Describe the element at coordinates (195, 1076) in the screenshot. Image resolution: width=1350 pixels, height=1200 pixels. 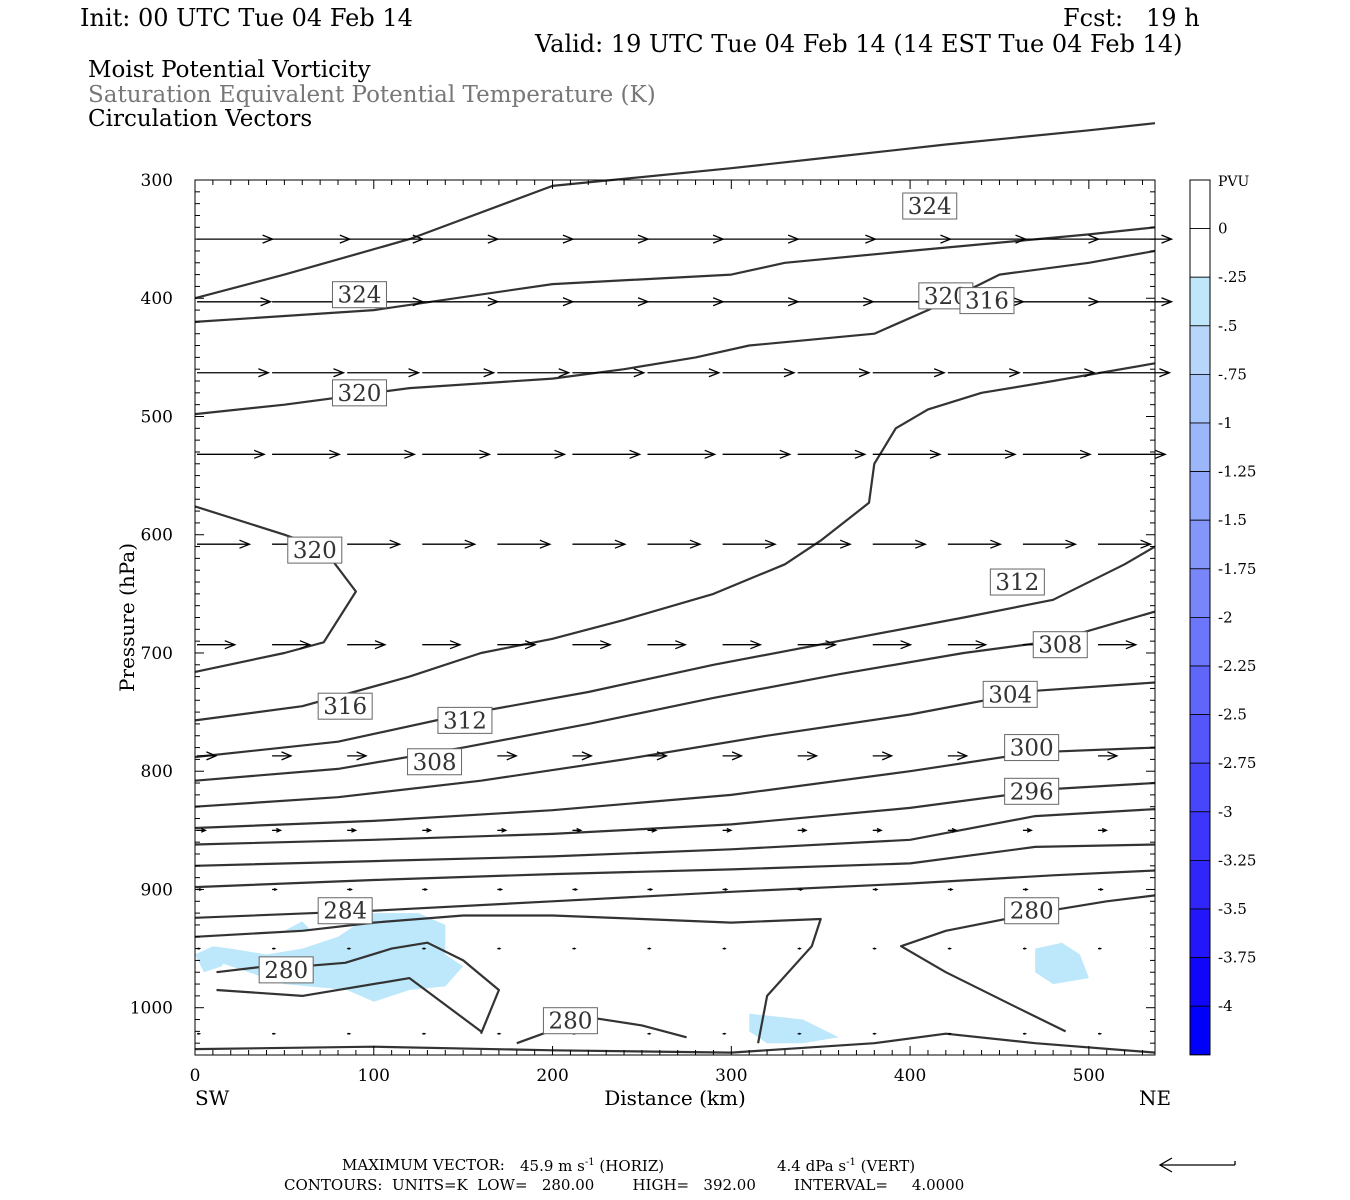
I see `x-tick-label: 0` at that location.